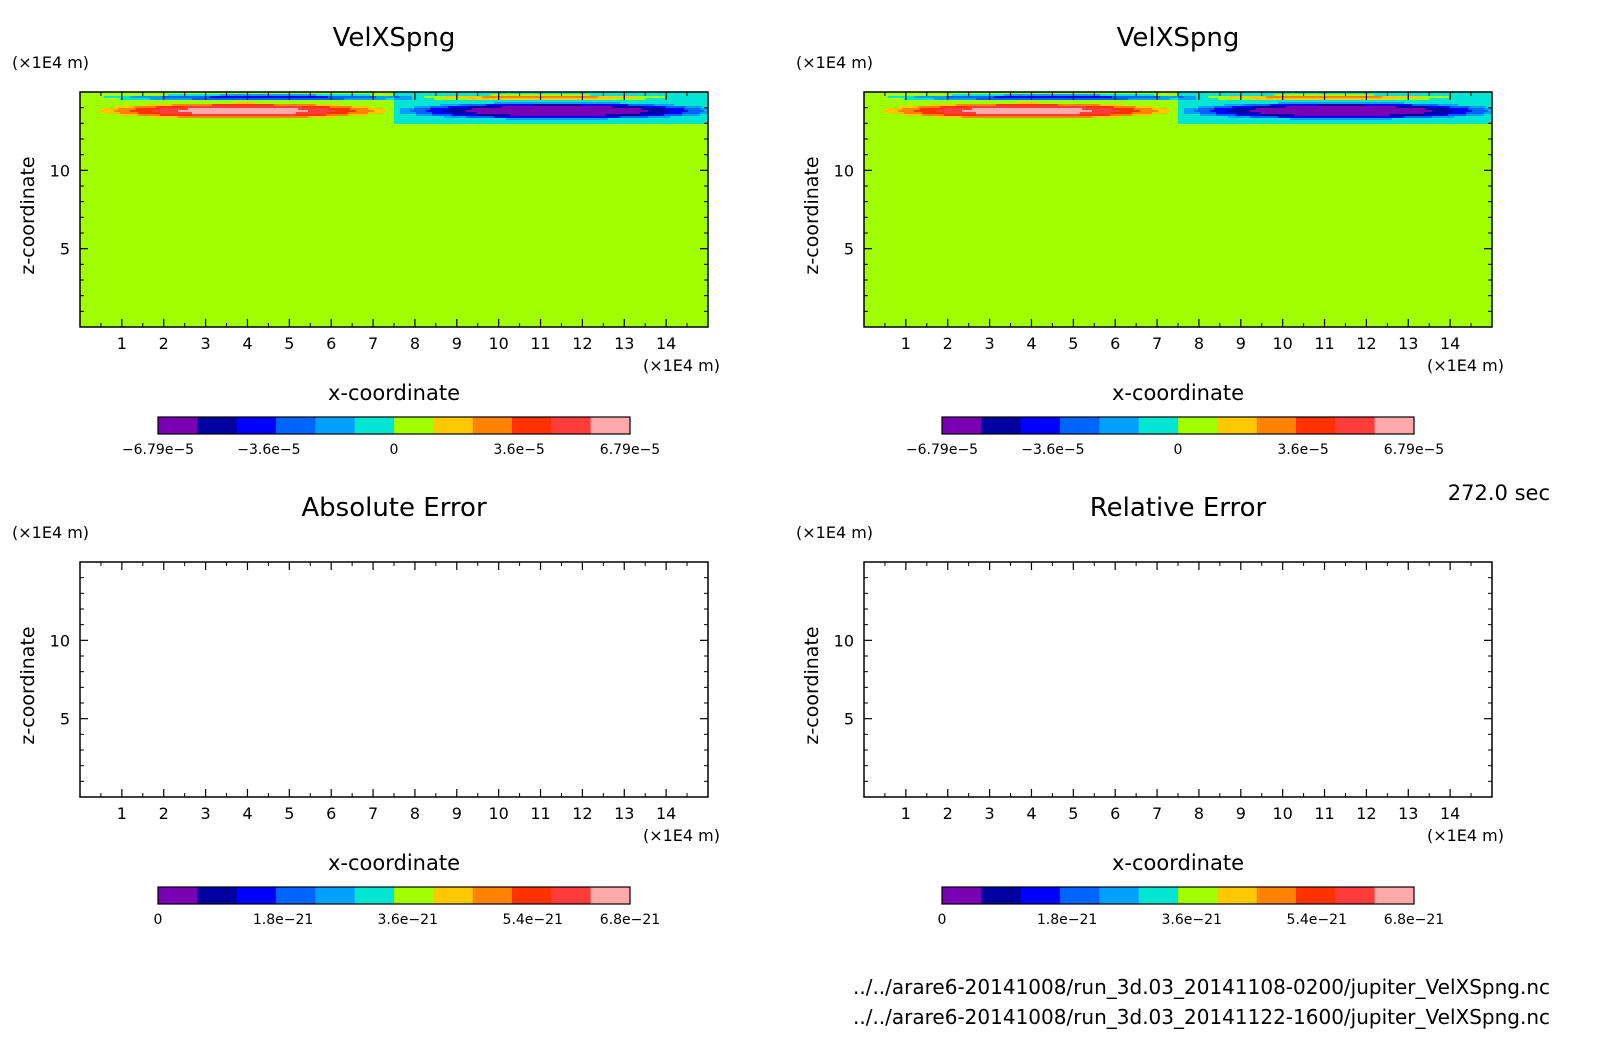  What do you see at coordinates (1178, 508) in the screenshot?
I see `chart-title: Relative Error` at bounding box center [1178, 508].